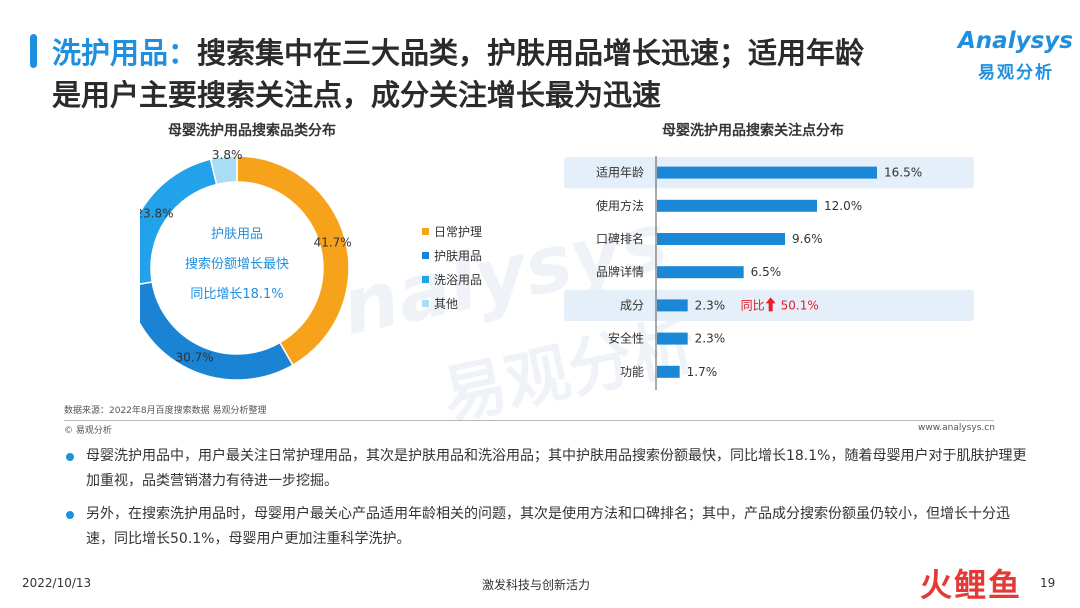 The width and height of the screenshot is (1080, 608). Describe the element at coordinates (333, 242) in the screenshot. I see `donut-value-label: 41.7%` at that location.